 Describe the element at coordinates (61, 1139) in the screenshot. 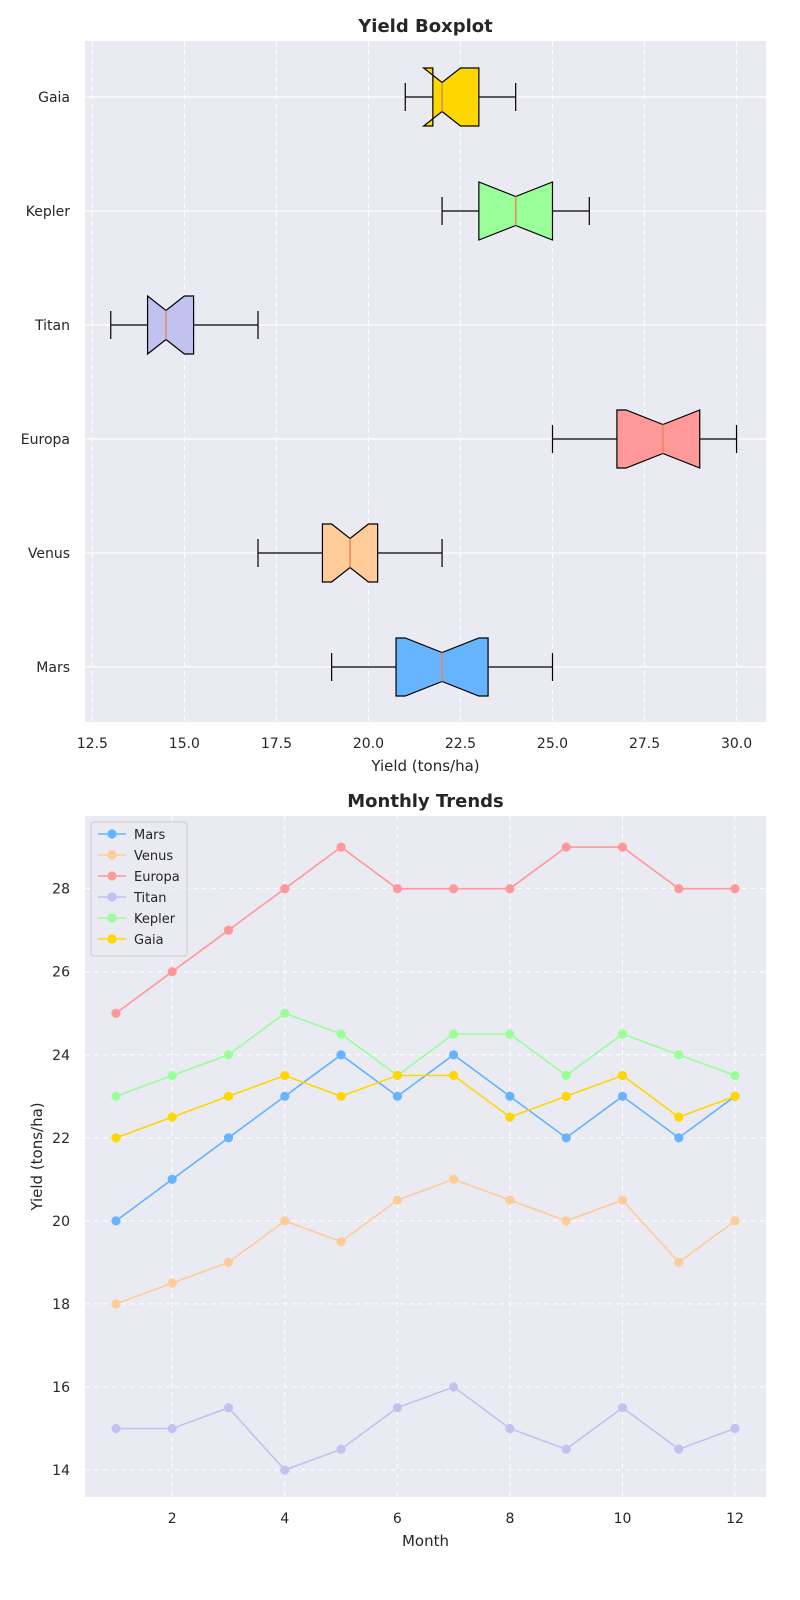

I see `line-y-tick-label: 22` at that location.